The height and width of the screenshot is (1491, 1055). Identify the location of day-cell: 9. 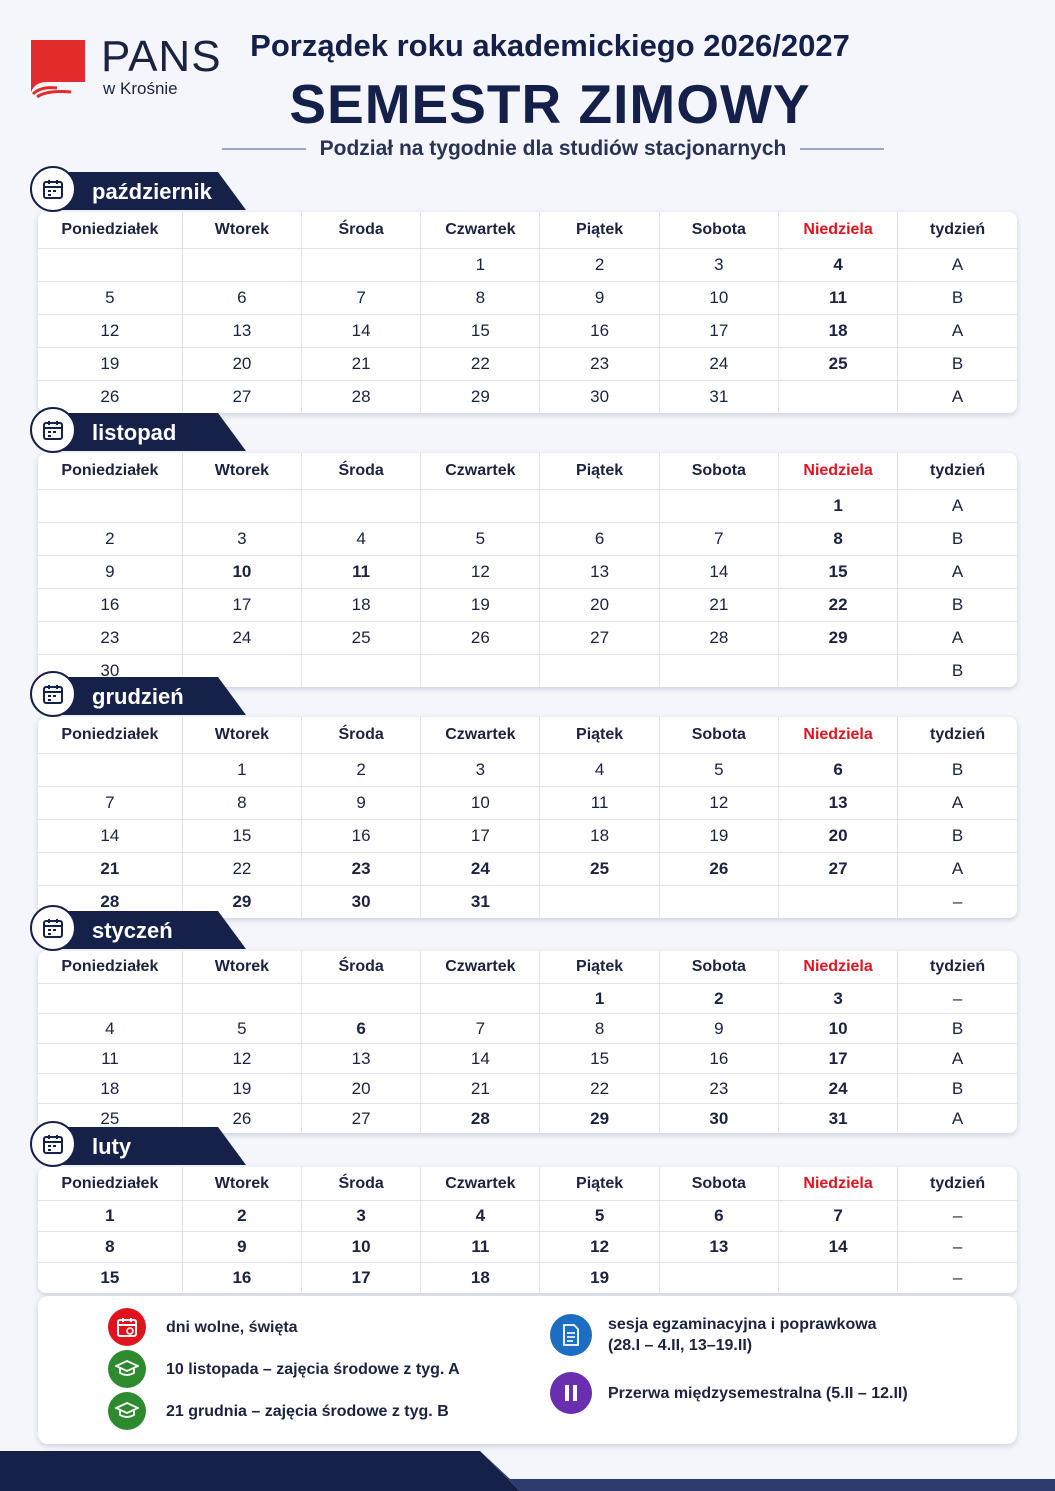
(599, 298).